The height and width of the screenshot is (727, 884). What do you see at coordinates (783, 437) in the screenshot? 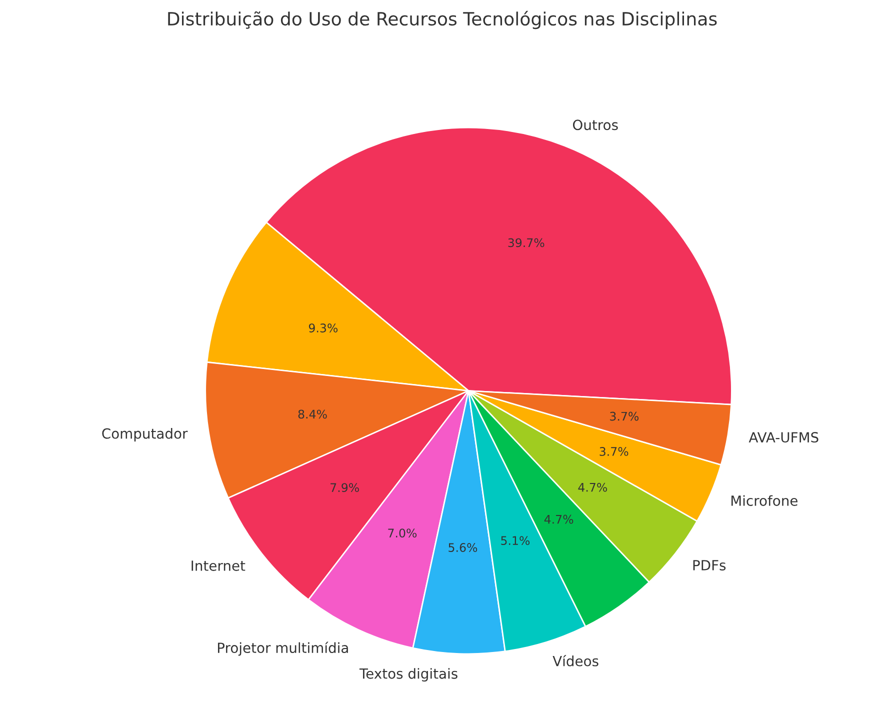
I see `slice-label: AVA-UFMS` at bounding box center [783, 437].